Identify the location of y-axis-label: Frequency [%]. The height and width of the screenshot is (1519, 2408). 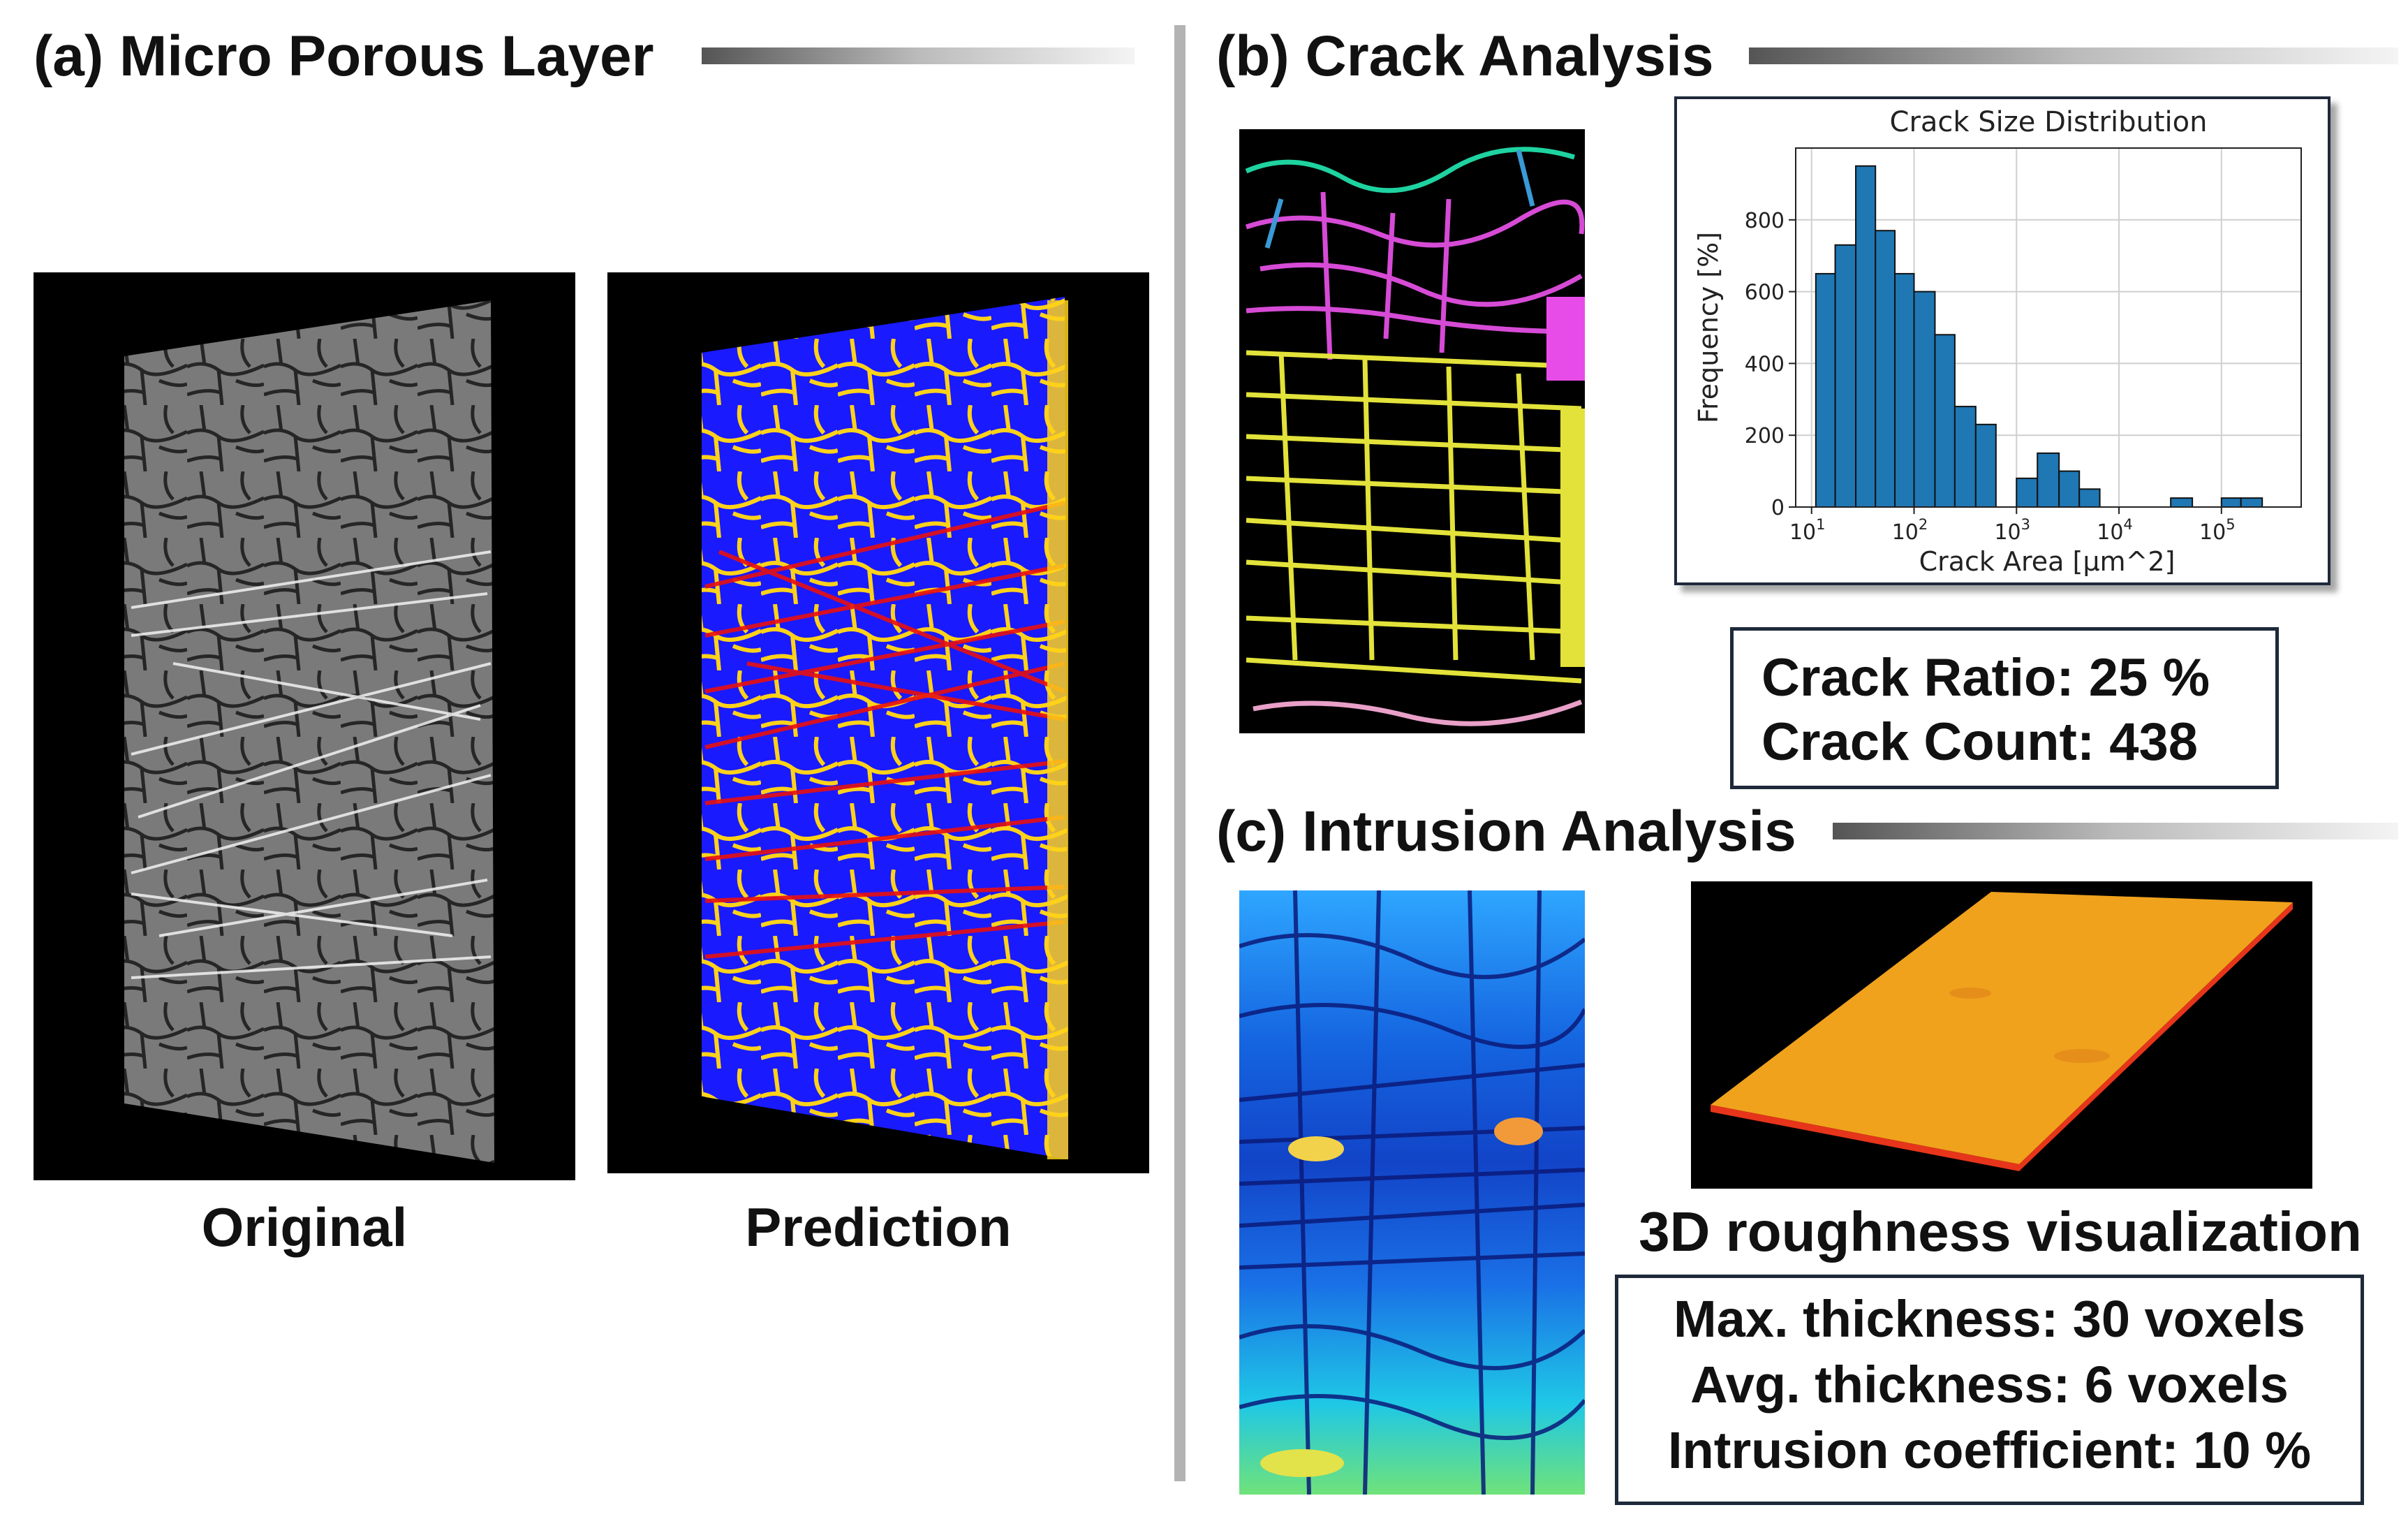
(1709, 327).